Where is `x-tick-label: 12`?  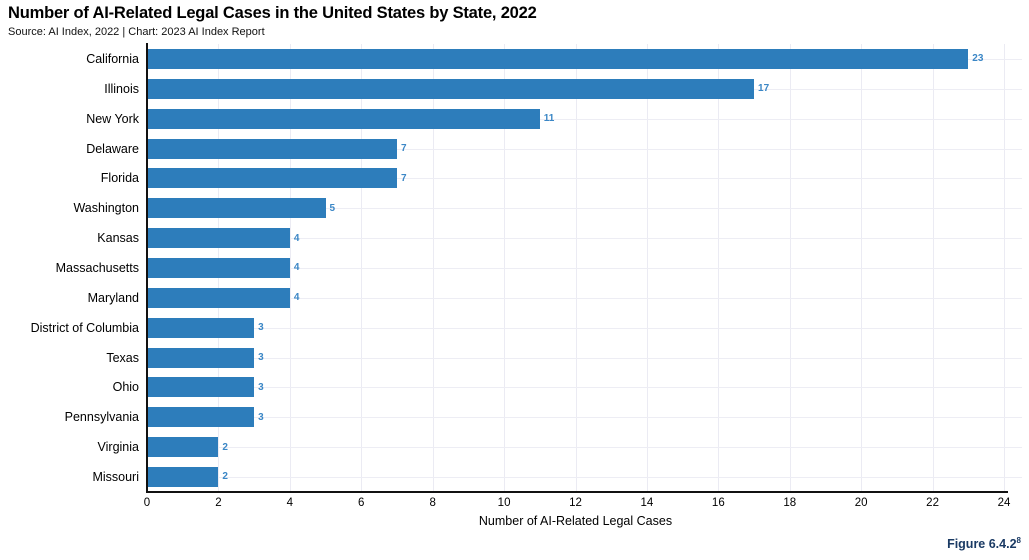 x-tick-label: 12 is located at coordinates (575, 503).